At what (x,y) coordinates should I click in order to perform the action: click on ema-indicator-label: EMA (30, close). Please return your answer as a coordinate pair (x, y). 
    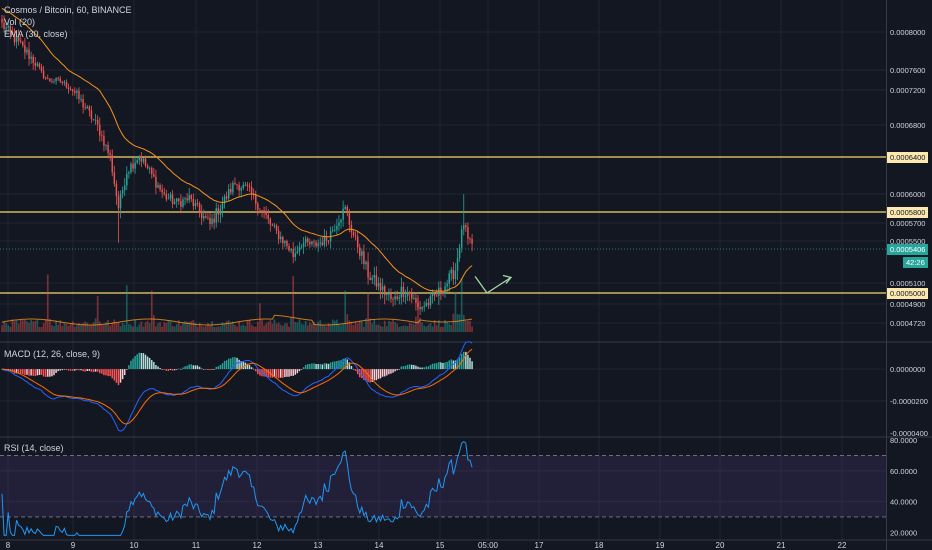
    Looking at the image, I should click on (36, 34).